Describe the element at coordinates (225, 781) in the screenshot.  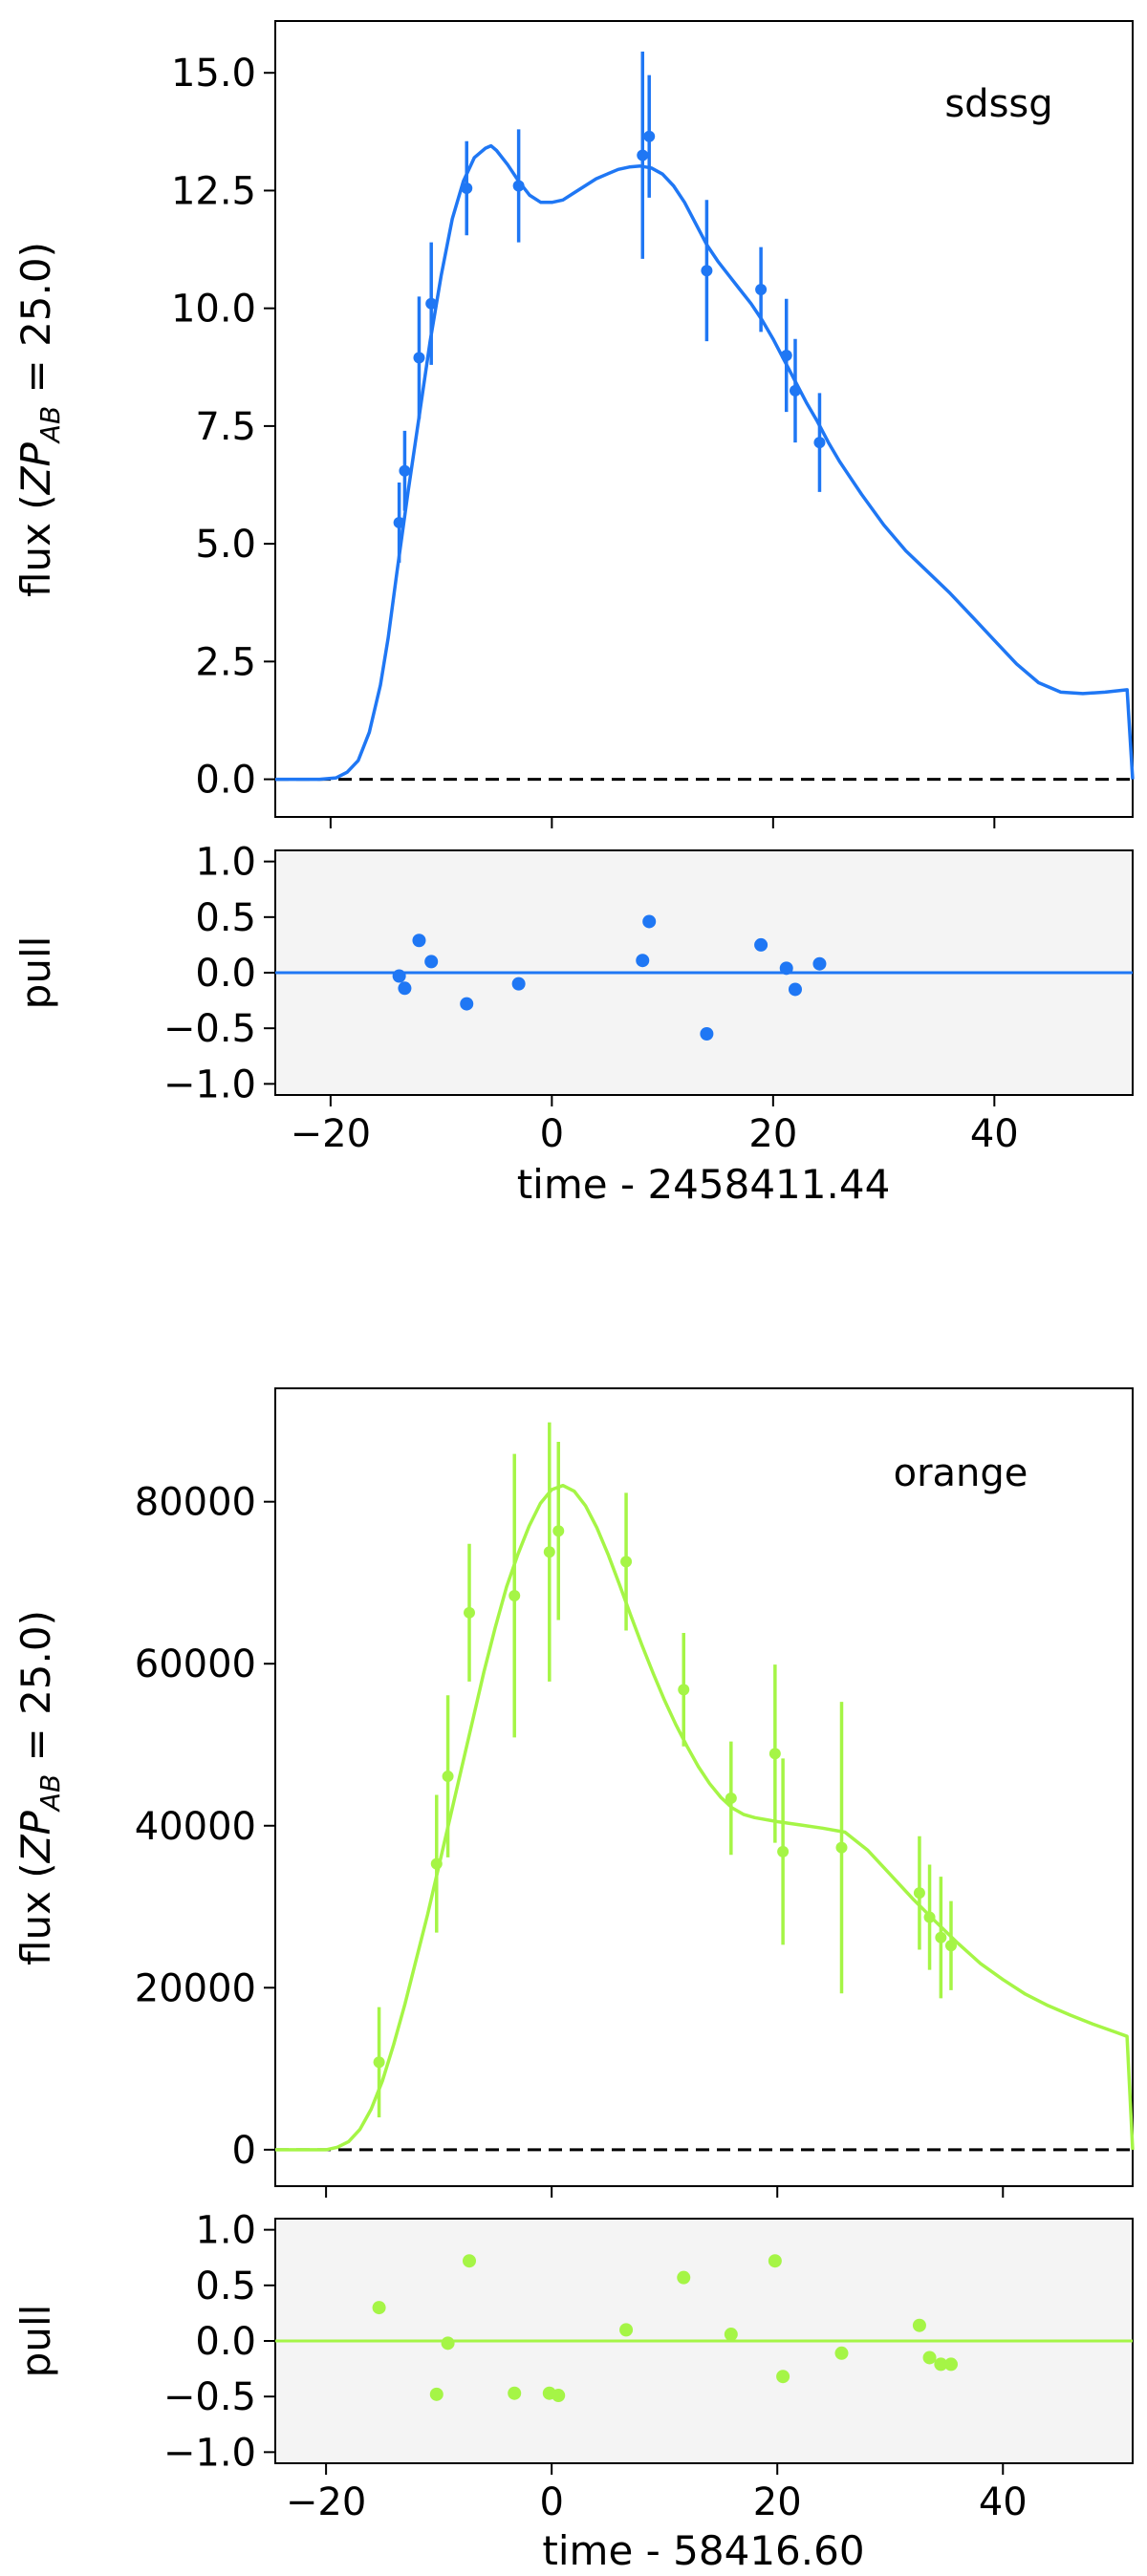
I see `sdssg-flux-ytick-label: 0.0` at that location.